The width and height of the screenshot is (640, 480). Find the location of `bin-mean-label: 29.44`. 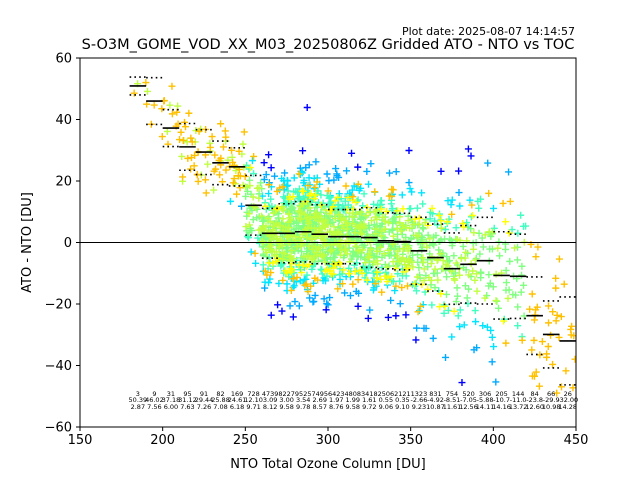

bin-mean-label: 29.44 is located at coordinates (204, 400).